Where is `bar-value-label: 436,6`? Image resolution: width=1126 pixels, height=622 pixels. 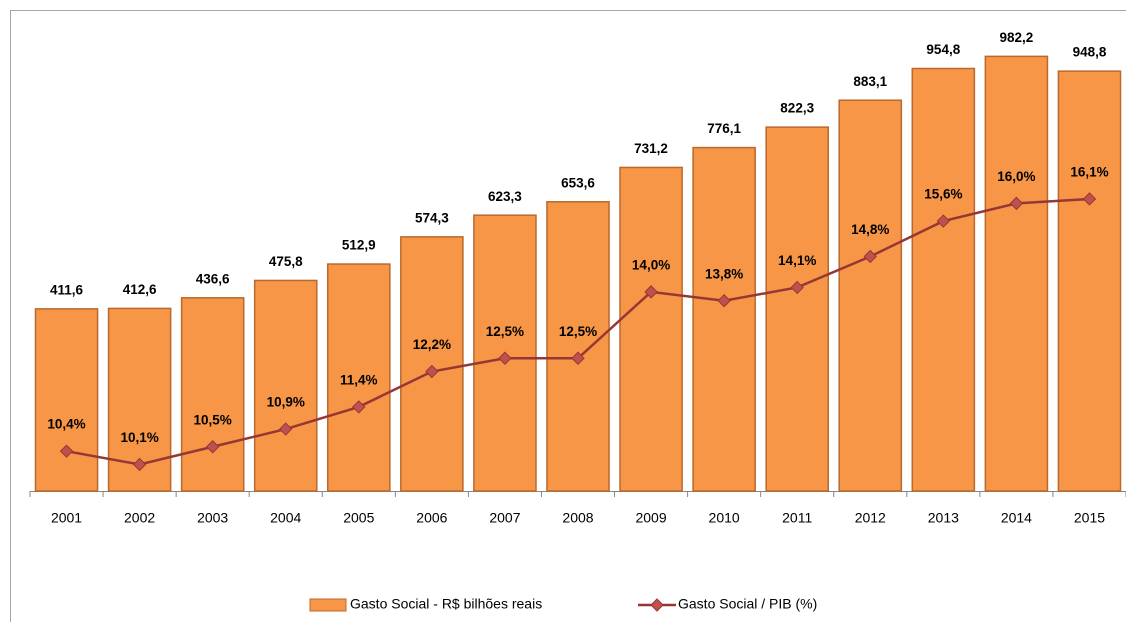
bar-value-label: 436,6 is located at coordinates (213, 278).